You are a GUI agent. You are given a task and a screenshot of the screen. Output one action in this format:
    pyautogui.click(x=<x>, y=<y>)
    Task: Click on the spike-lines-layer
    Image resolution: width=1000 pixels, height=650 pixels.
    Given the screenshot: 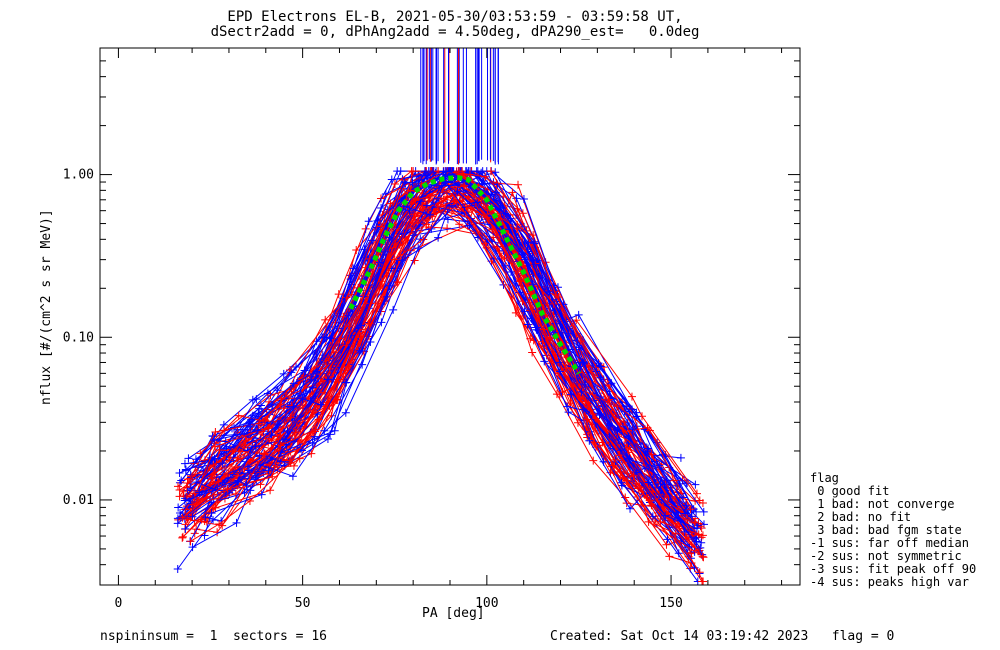 What is the action you would take?
    pyautogui.click(x=459, y=106)
    